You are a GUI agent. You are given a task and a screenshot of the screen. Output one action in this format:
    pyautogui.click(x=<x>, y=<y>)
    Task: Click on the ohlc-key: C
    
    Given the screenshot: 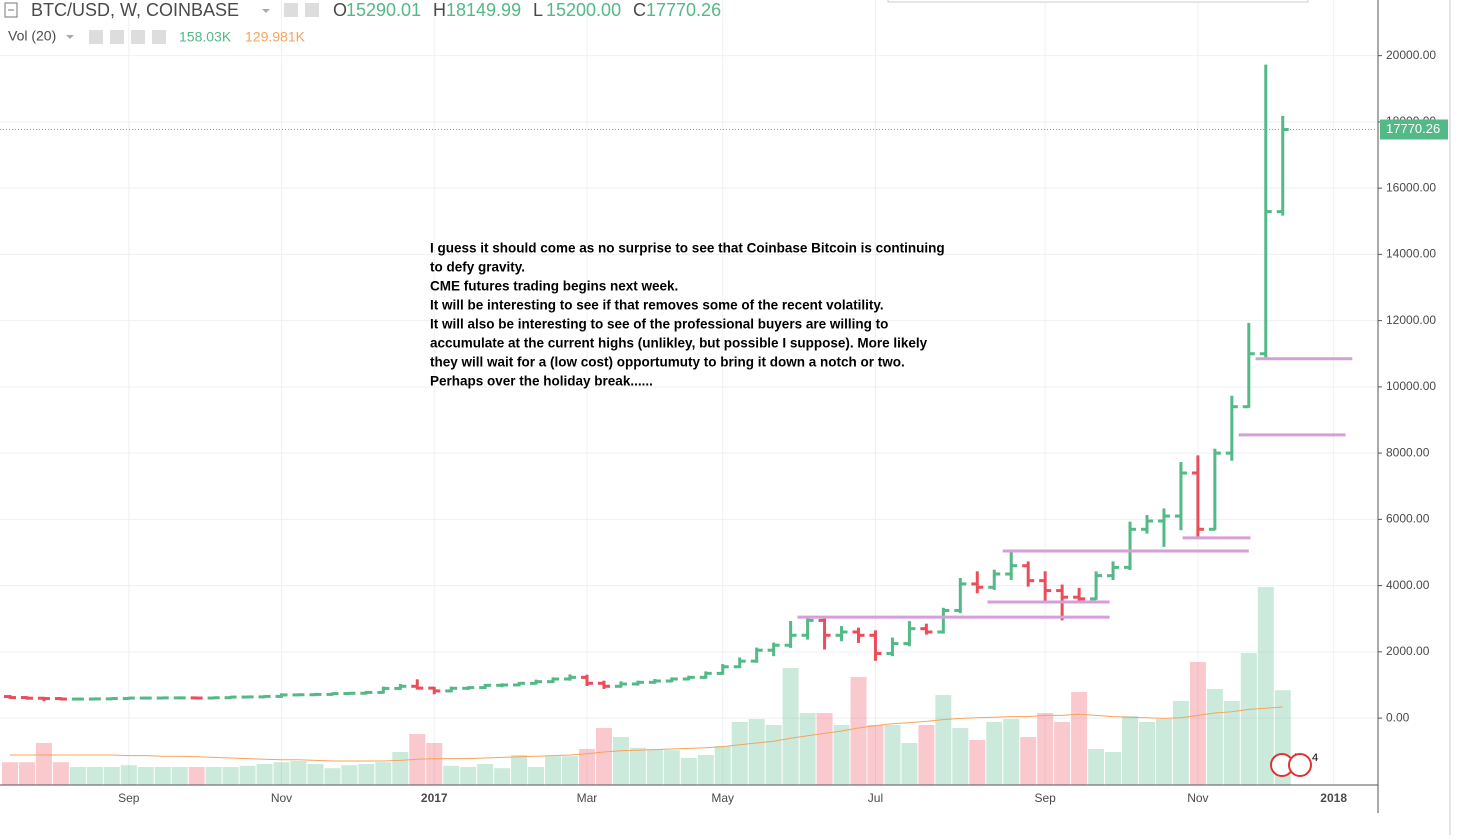 What is the action you would take?
    pyautogui.click(x=639, y=10)
    